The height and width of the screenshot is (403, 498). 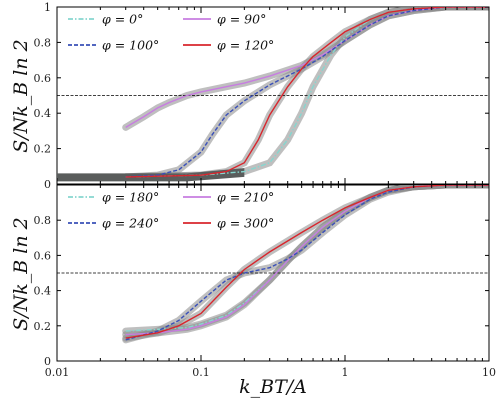 What do you see at coordinates (245, 223) in the screenshot?
I see `legend-label: φ = 300°` at bounding box center [245, 223].